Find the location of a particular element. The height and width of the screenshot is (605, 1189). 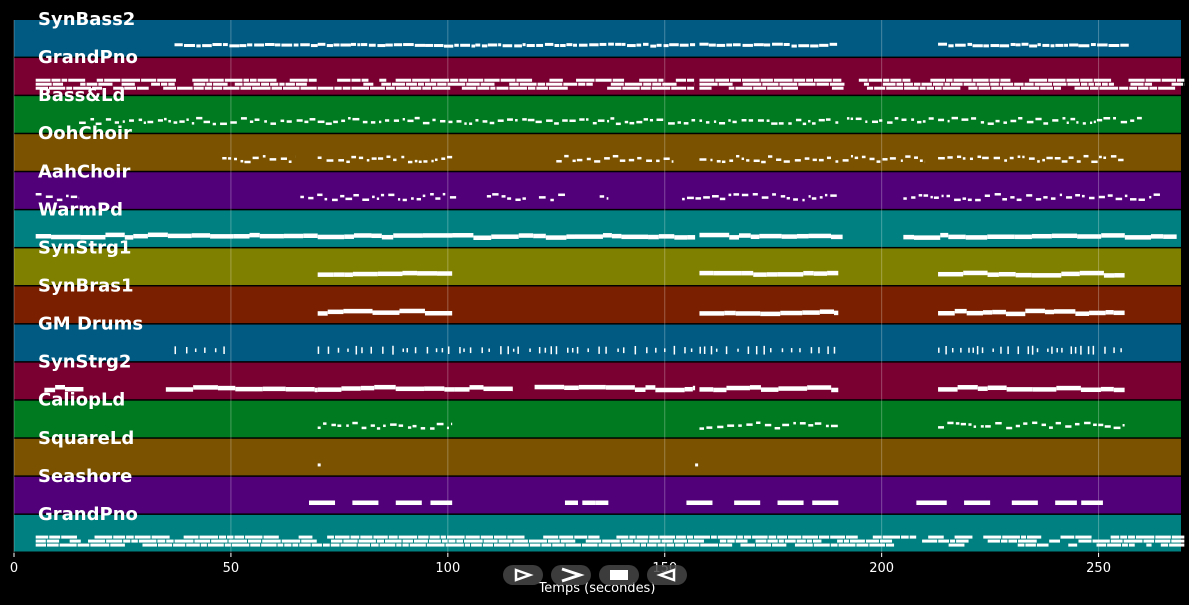

x-tick-label: 250 is located at coordinates (1098, 568).